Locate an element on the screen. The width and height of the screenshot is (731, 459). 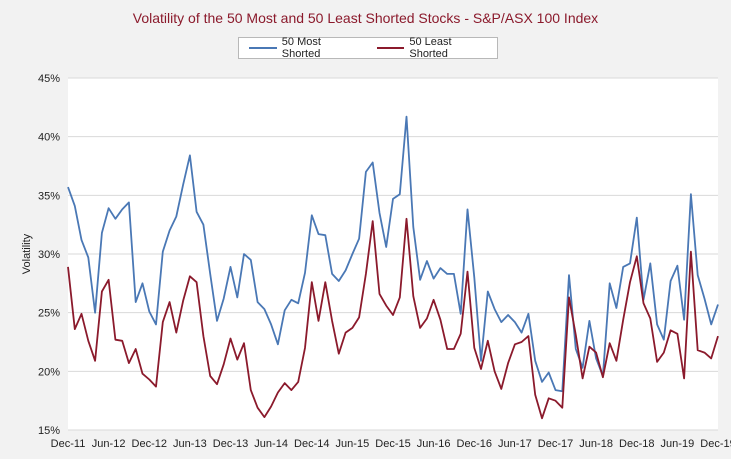
x-tick-label: Dec-17 is located at coordinates (555, 444).